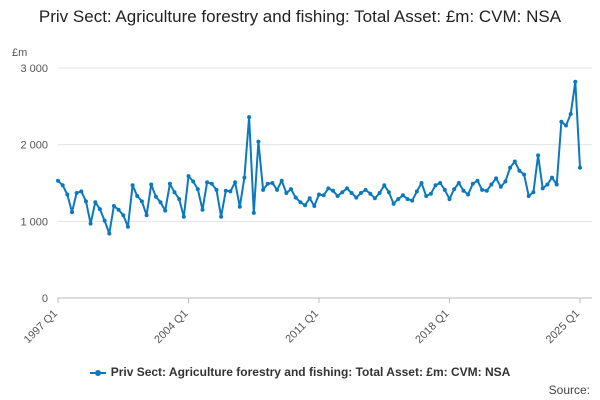 The height and width of the screenshot is (400, 600). What do you see at coordinates (34, 222) in the screenshot?
I see `y-tick-label: 1 000` at bounding box center [34, 222].